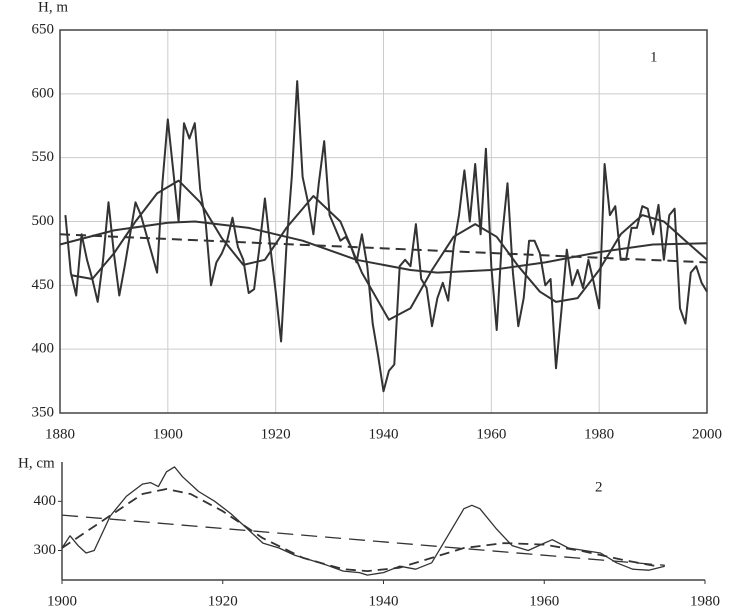  Describe the element at coordinates (654, 57) in the screenshot. I see `panel-label: 1` at that location.